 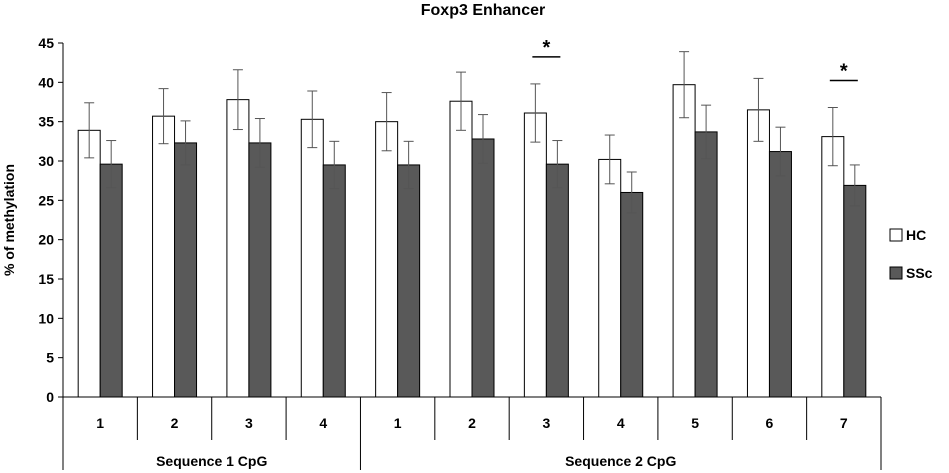 What do you see at coordinates (50, 397) in the screenshot?
I see `y-tick-label: 0` at bounding box center [50, 397].